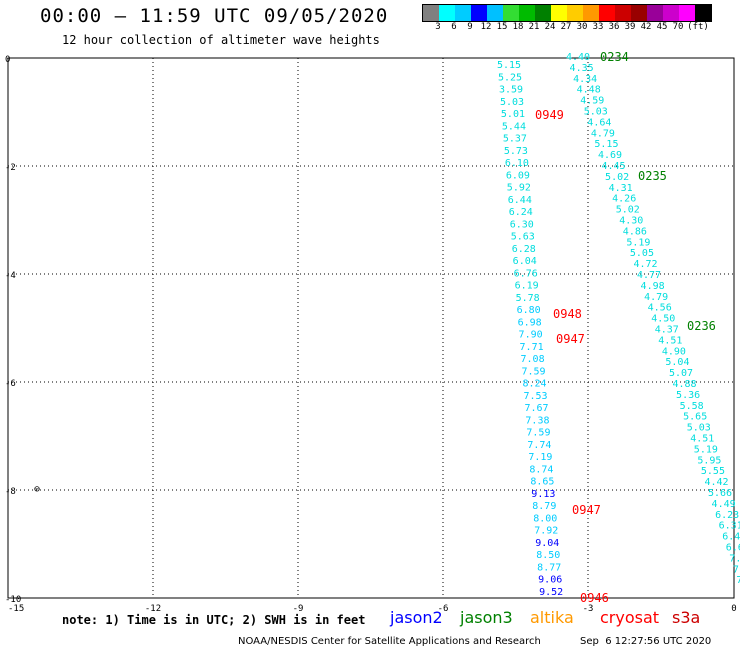  Describe the element at coordinates (678, 27) in the screenshot. I see `scale-label: 70` at that location.